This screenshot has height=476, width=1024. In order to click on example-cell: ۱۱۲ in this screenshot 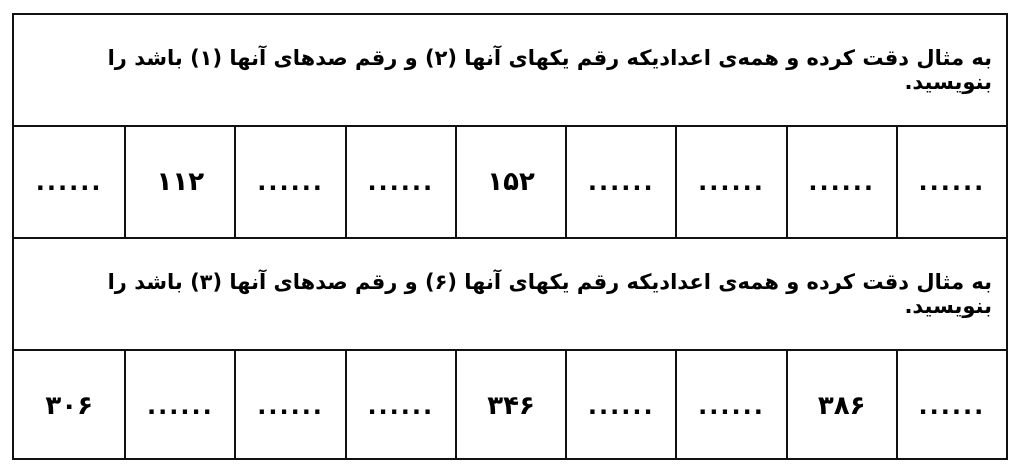, I will do `click(179, 182)`.